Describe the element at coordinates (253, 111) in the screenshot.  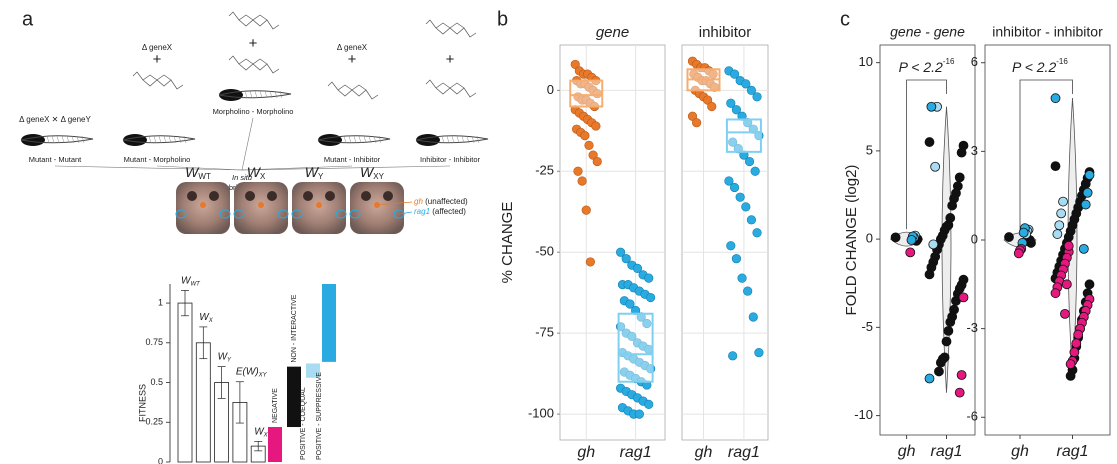
I see `treatment-label: Morpholino - Morpholino` at that location.